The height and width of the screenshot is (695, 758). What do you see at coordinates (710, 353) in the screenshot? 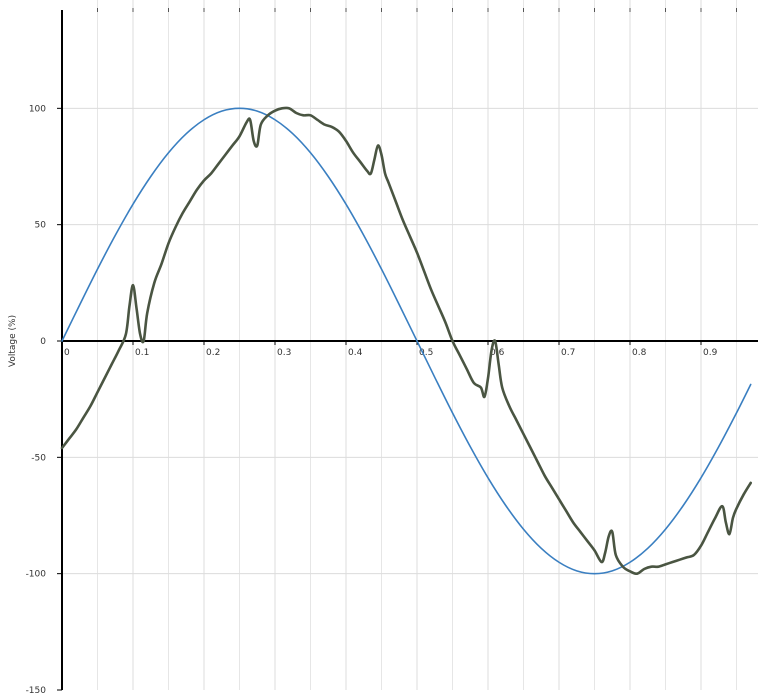
I see `x-tick-label: 0.9` at bounding box center [710, 353].